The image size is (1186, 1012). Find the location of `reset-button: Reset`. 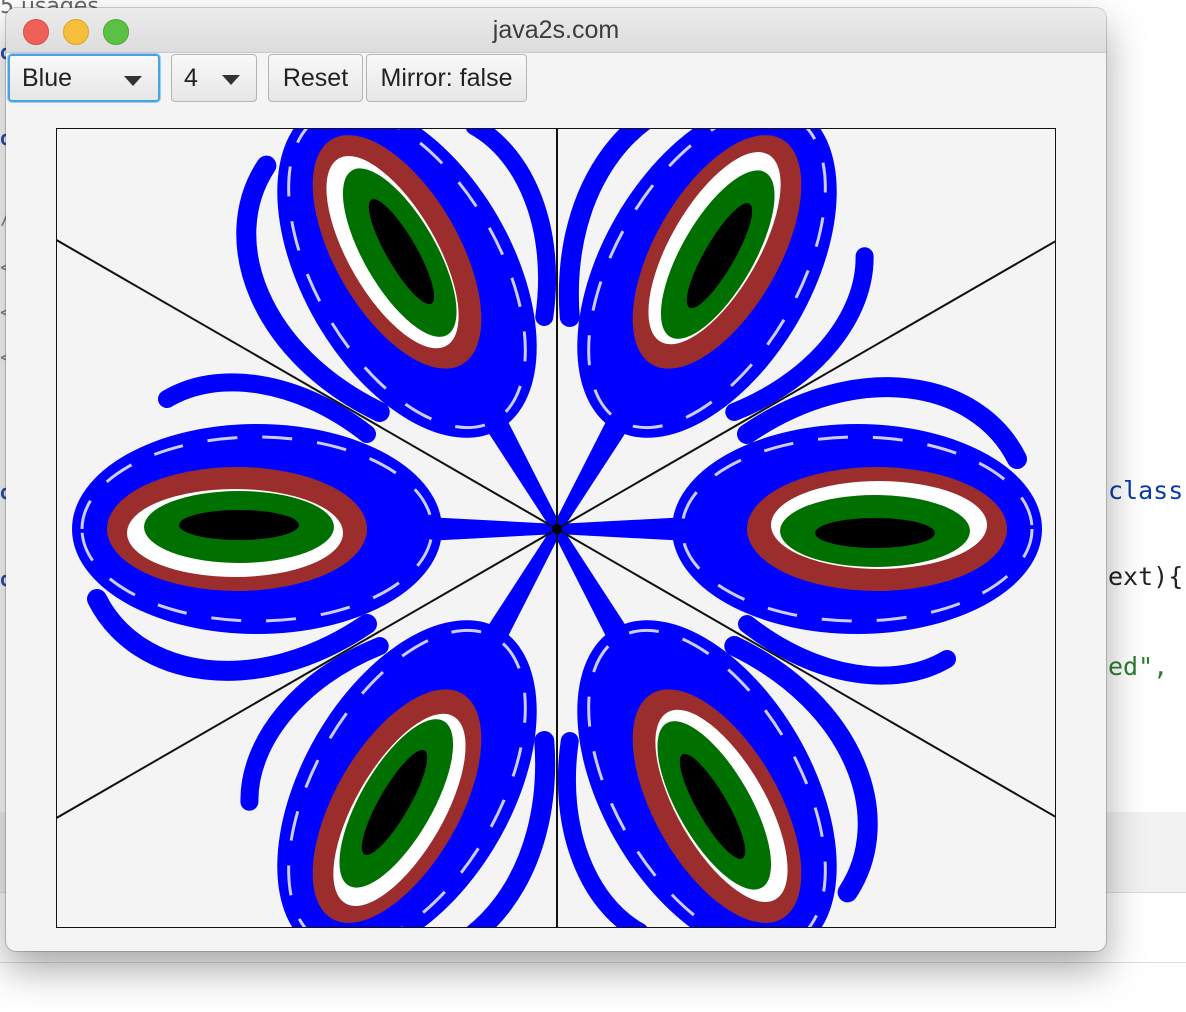

reset-button: Reset is located at coordinates (315, 78).